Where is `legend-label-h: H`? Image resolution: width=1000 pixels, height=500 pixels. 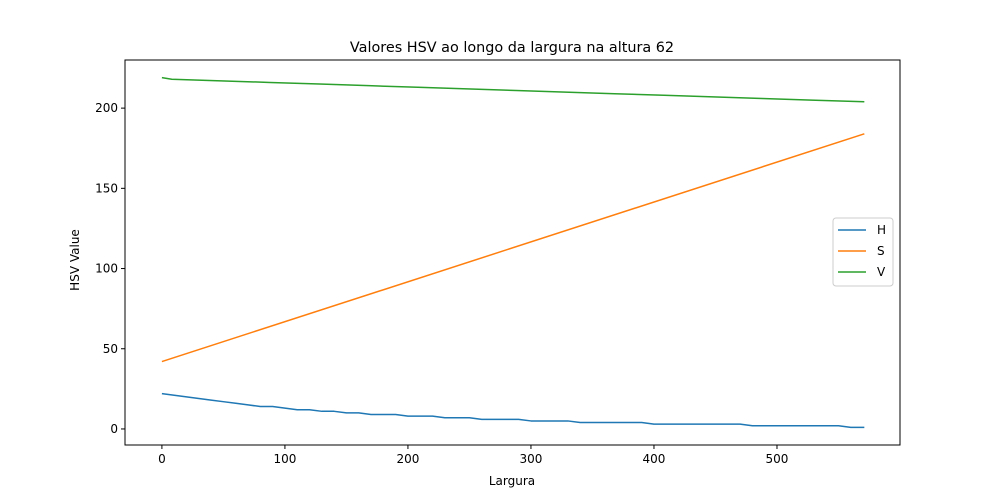 legend-label-h: H is located at coordinates (881, 230).